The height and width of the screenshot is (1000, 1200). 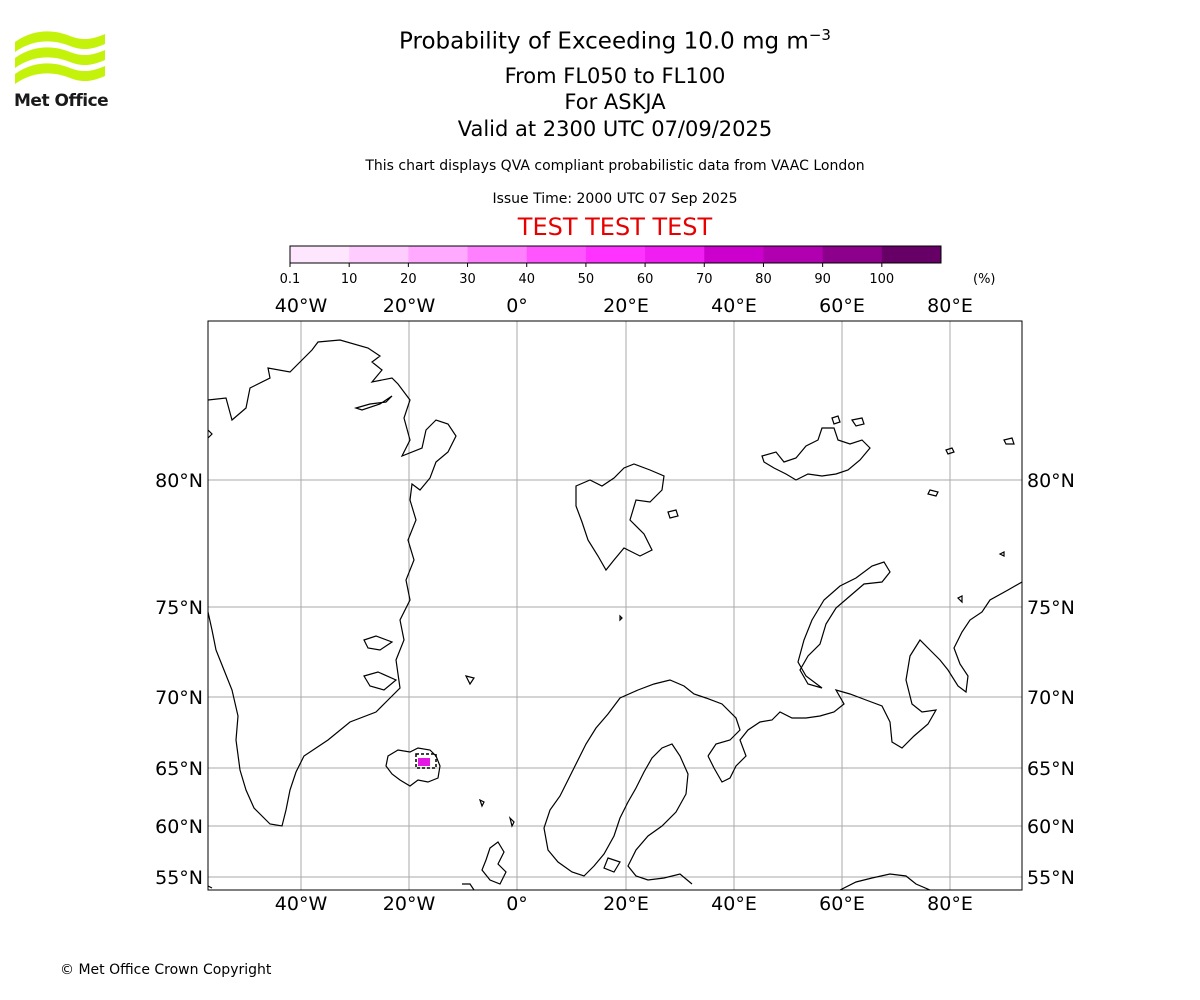 I want to click on british-isles-coast, so click(x=494, y=863).